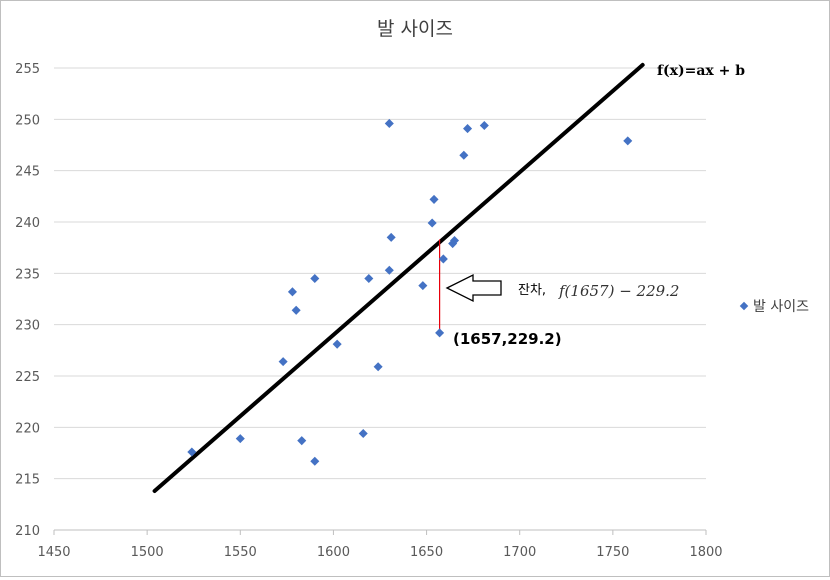 The height and width of the screenshot is (580, 830). Describe the element at coordinates (415, 29) in the screenshot. I see `chart-title: 발 사이즈` at that location.